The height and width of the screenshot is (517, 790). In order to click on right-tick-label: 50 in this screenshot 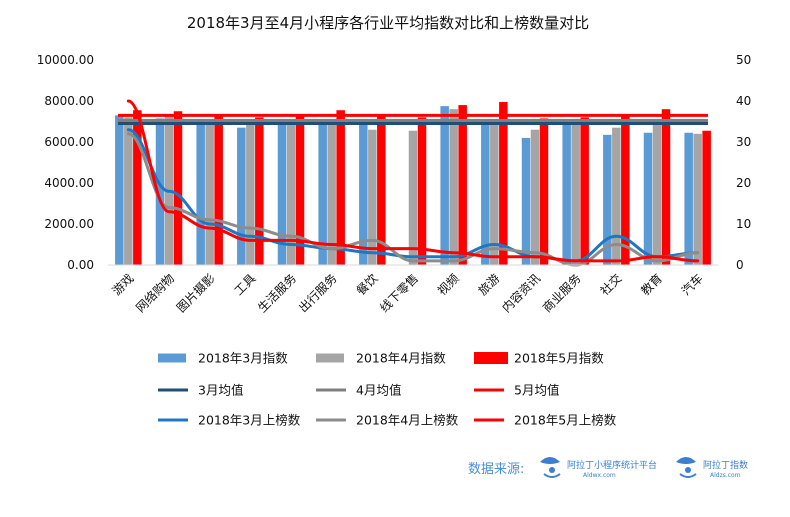, I will do `click(743, 60)`.